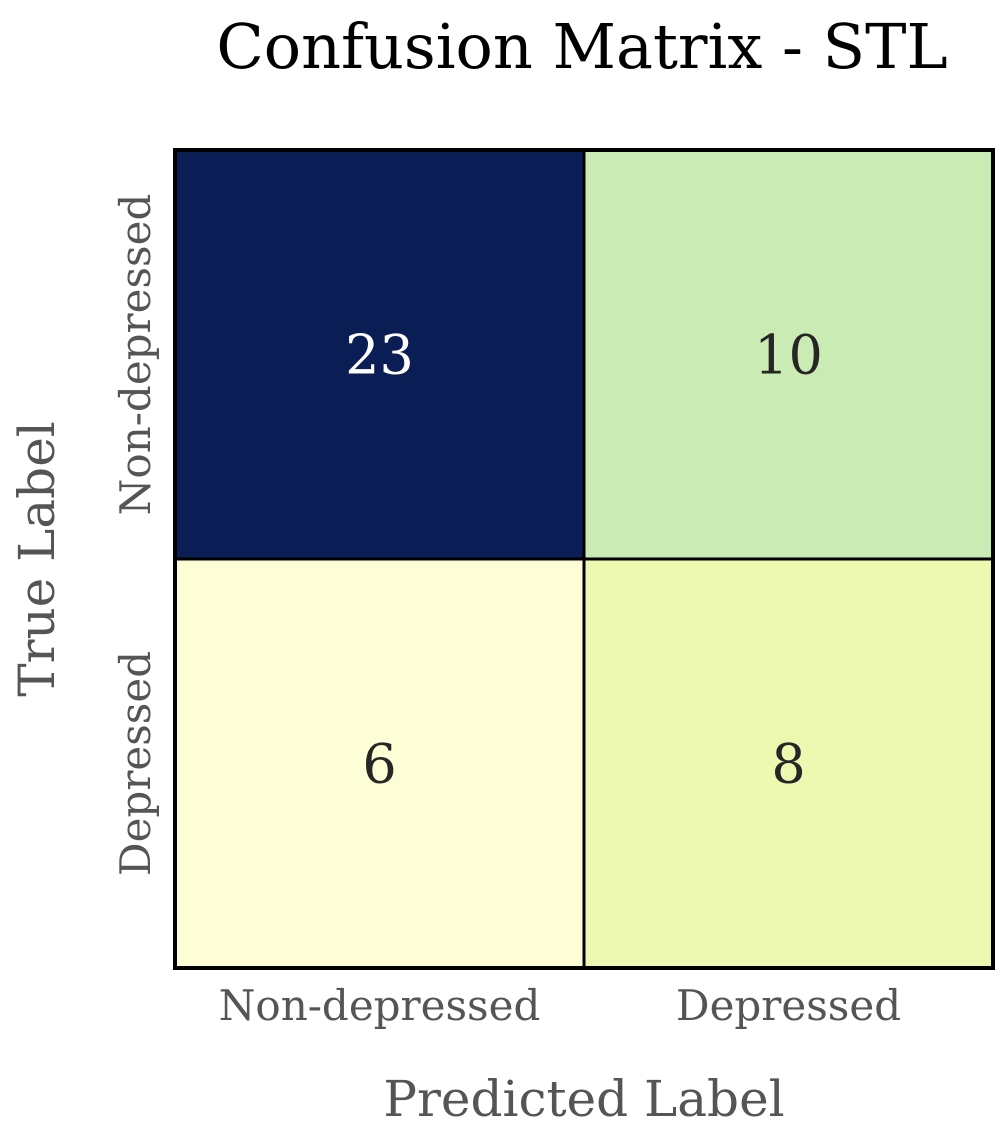 The width and height of the screenshot is (1006, 1142). I want to click on x-tick-label: Depressed, so click(788, 1005).